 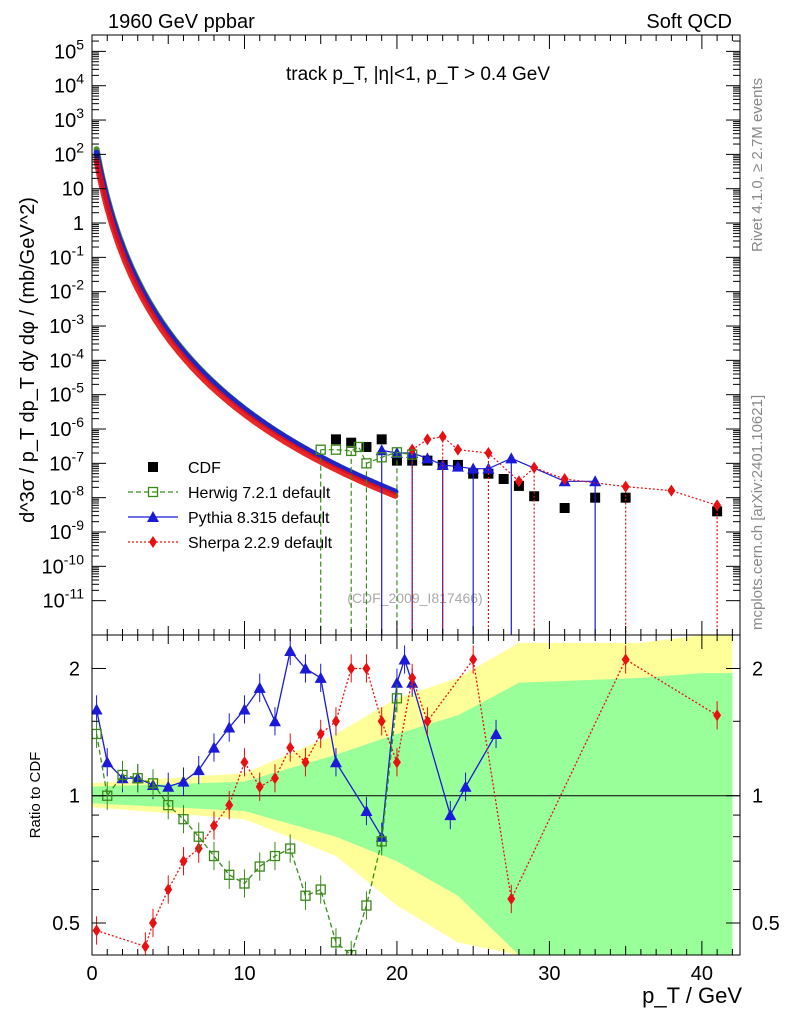 What do you see at coordinates (69, 49) in the screenshot?
I see `y-tick-label: 10⁵` at bounding box center [69, 49].